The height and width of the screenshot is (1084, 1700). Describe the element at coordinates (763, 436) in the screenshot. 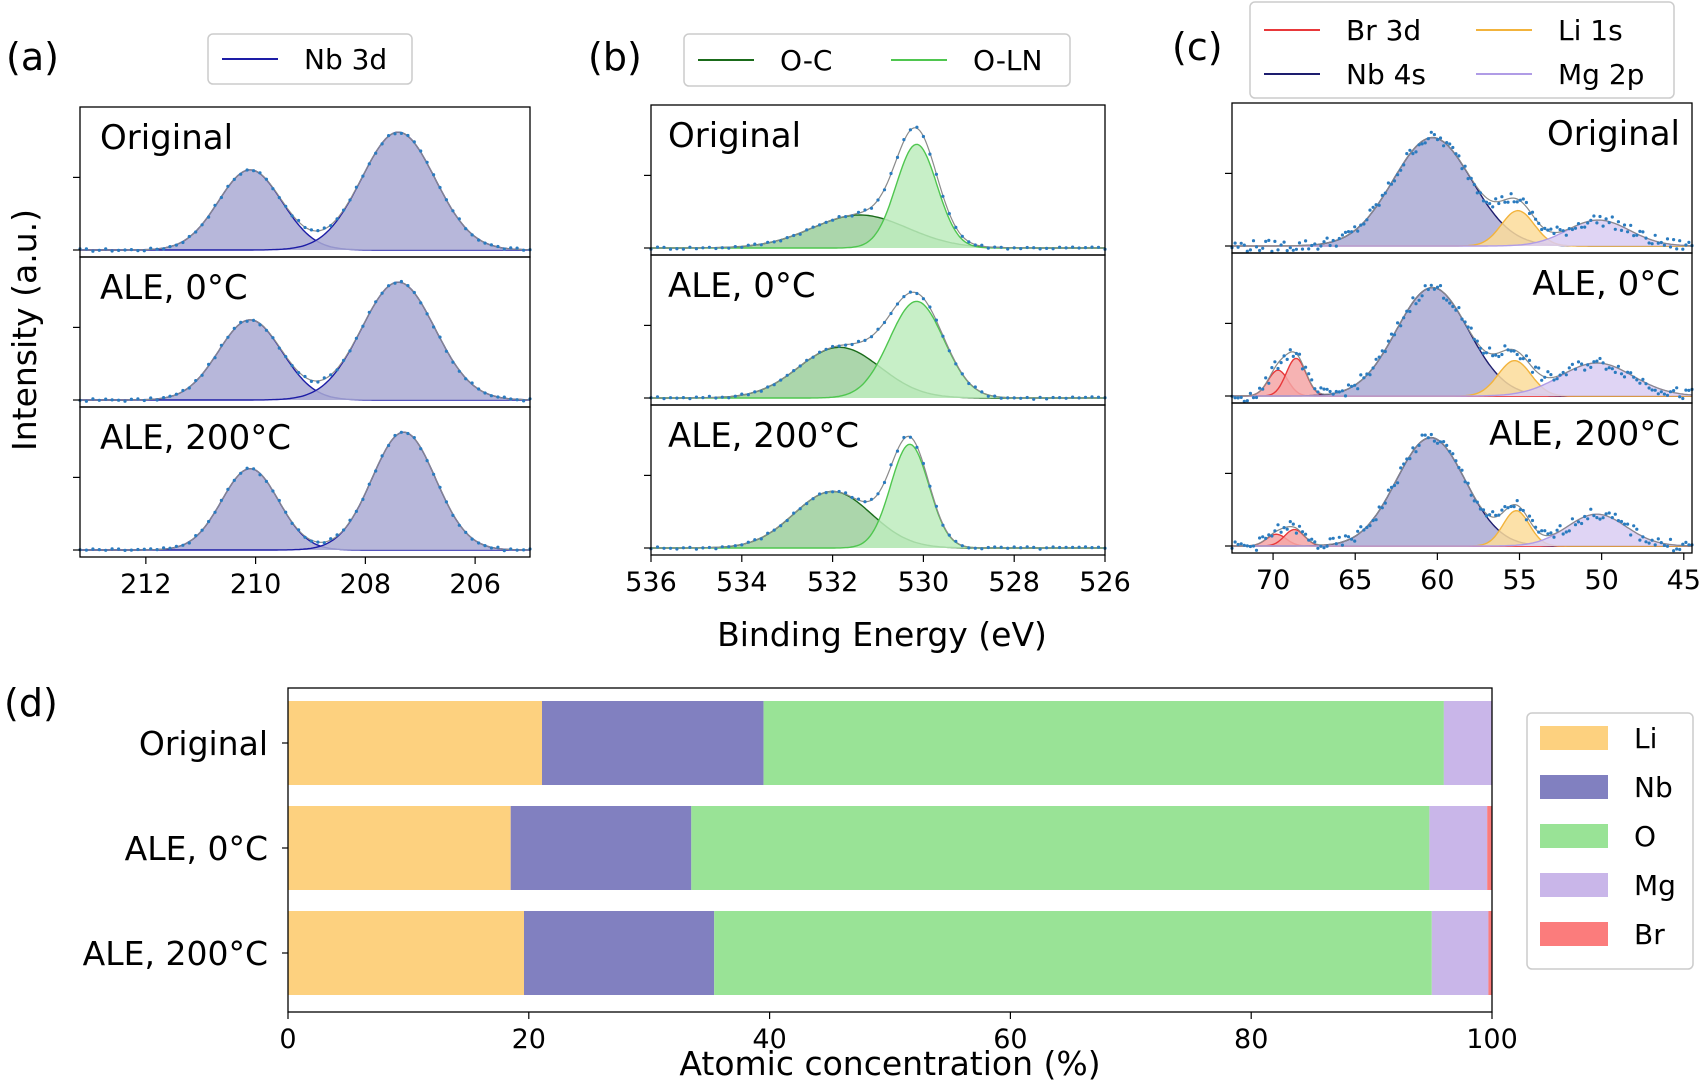

I see `row-label: ALE, 200°C` at that location.